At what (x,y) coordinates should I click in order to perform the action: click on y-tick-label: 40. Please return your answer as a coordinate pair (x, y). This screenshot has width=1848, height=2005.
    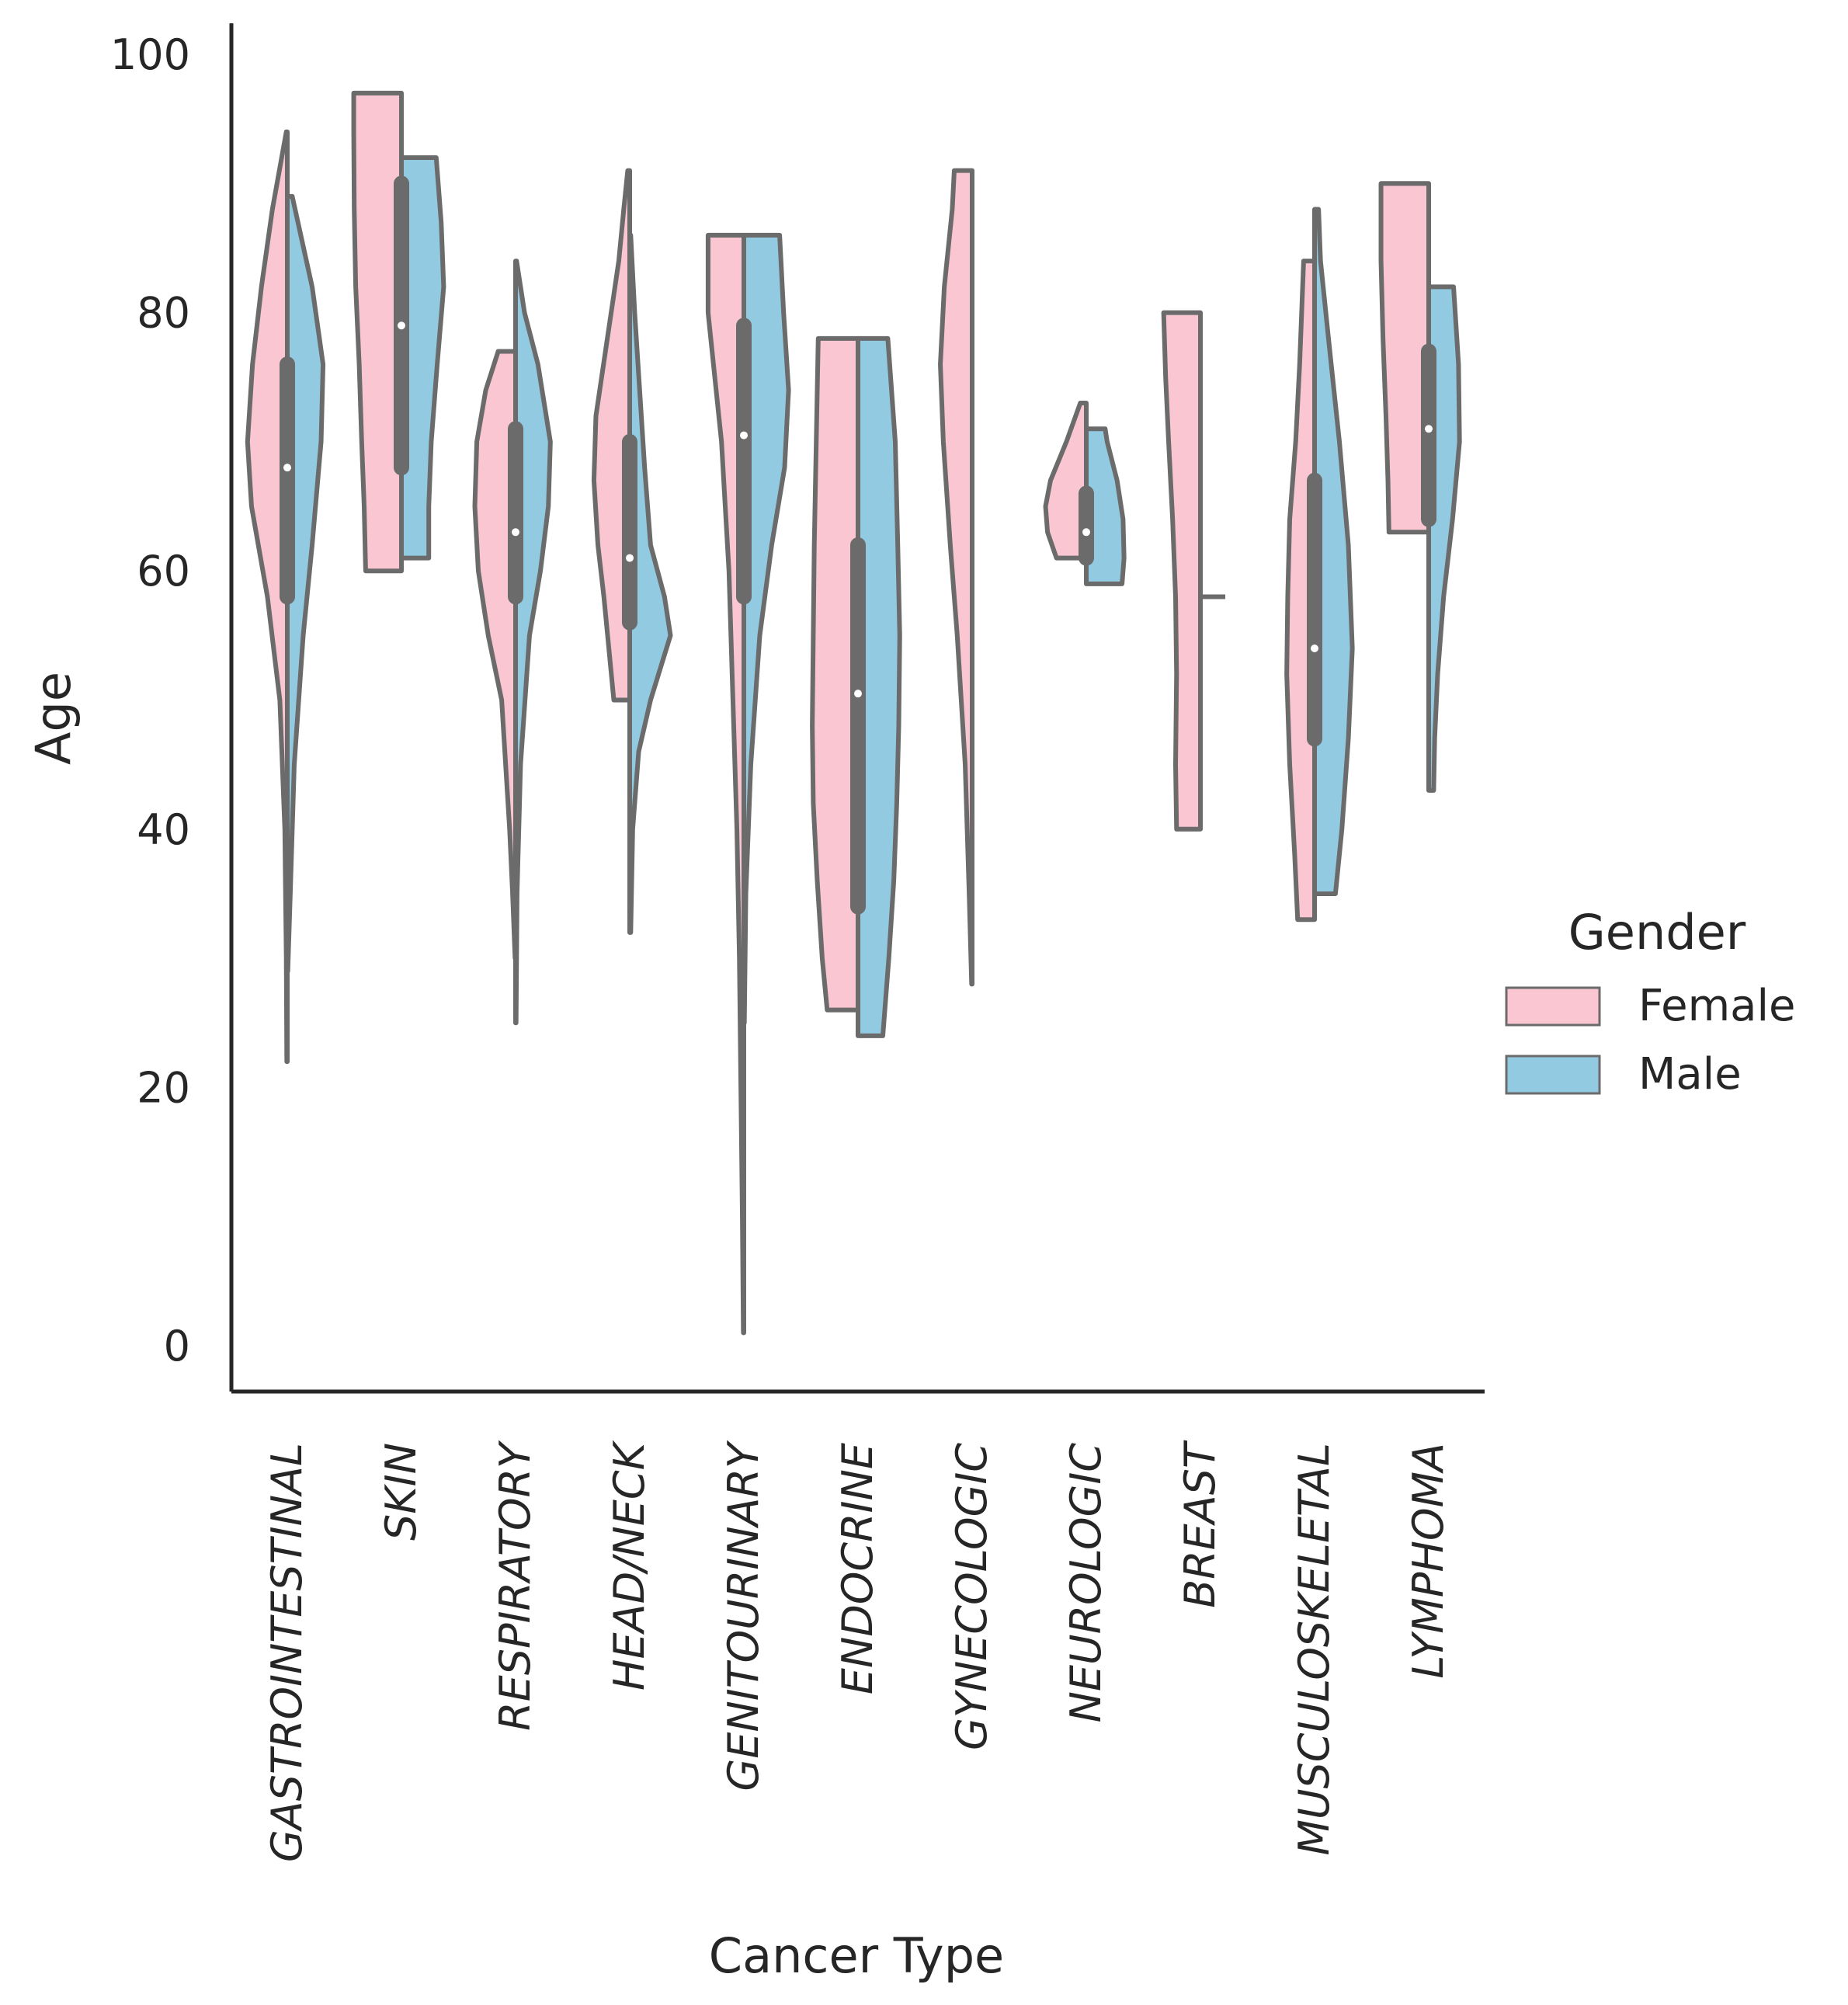
    Looking at the image, I should click on (163, 829).